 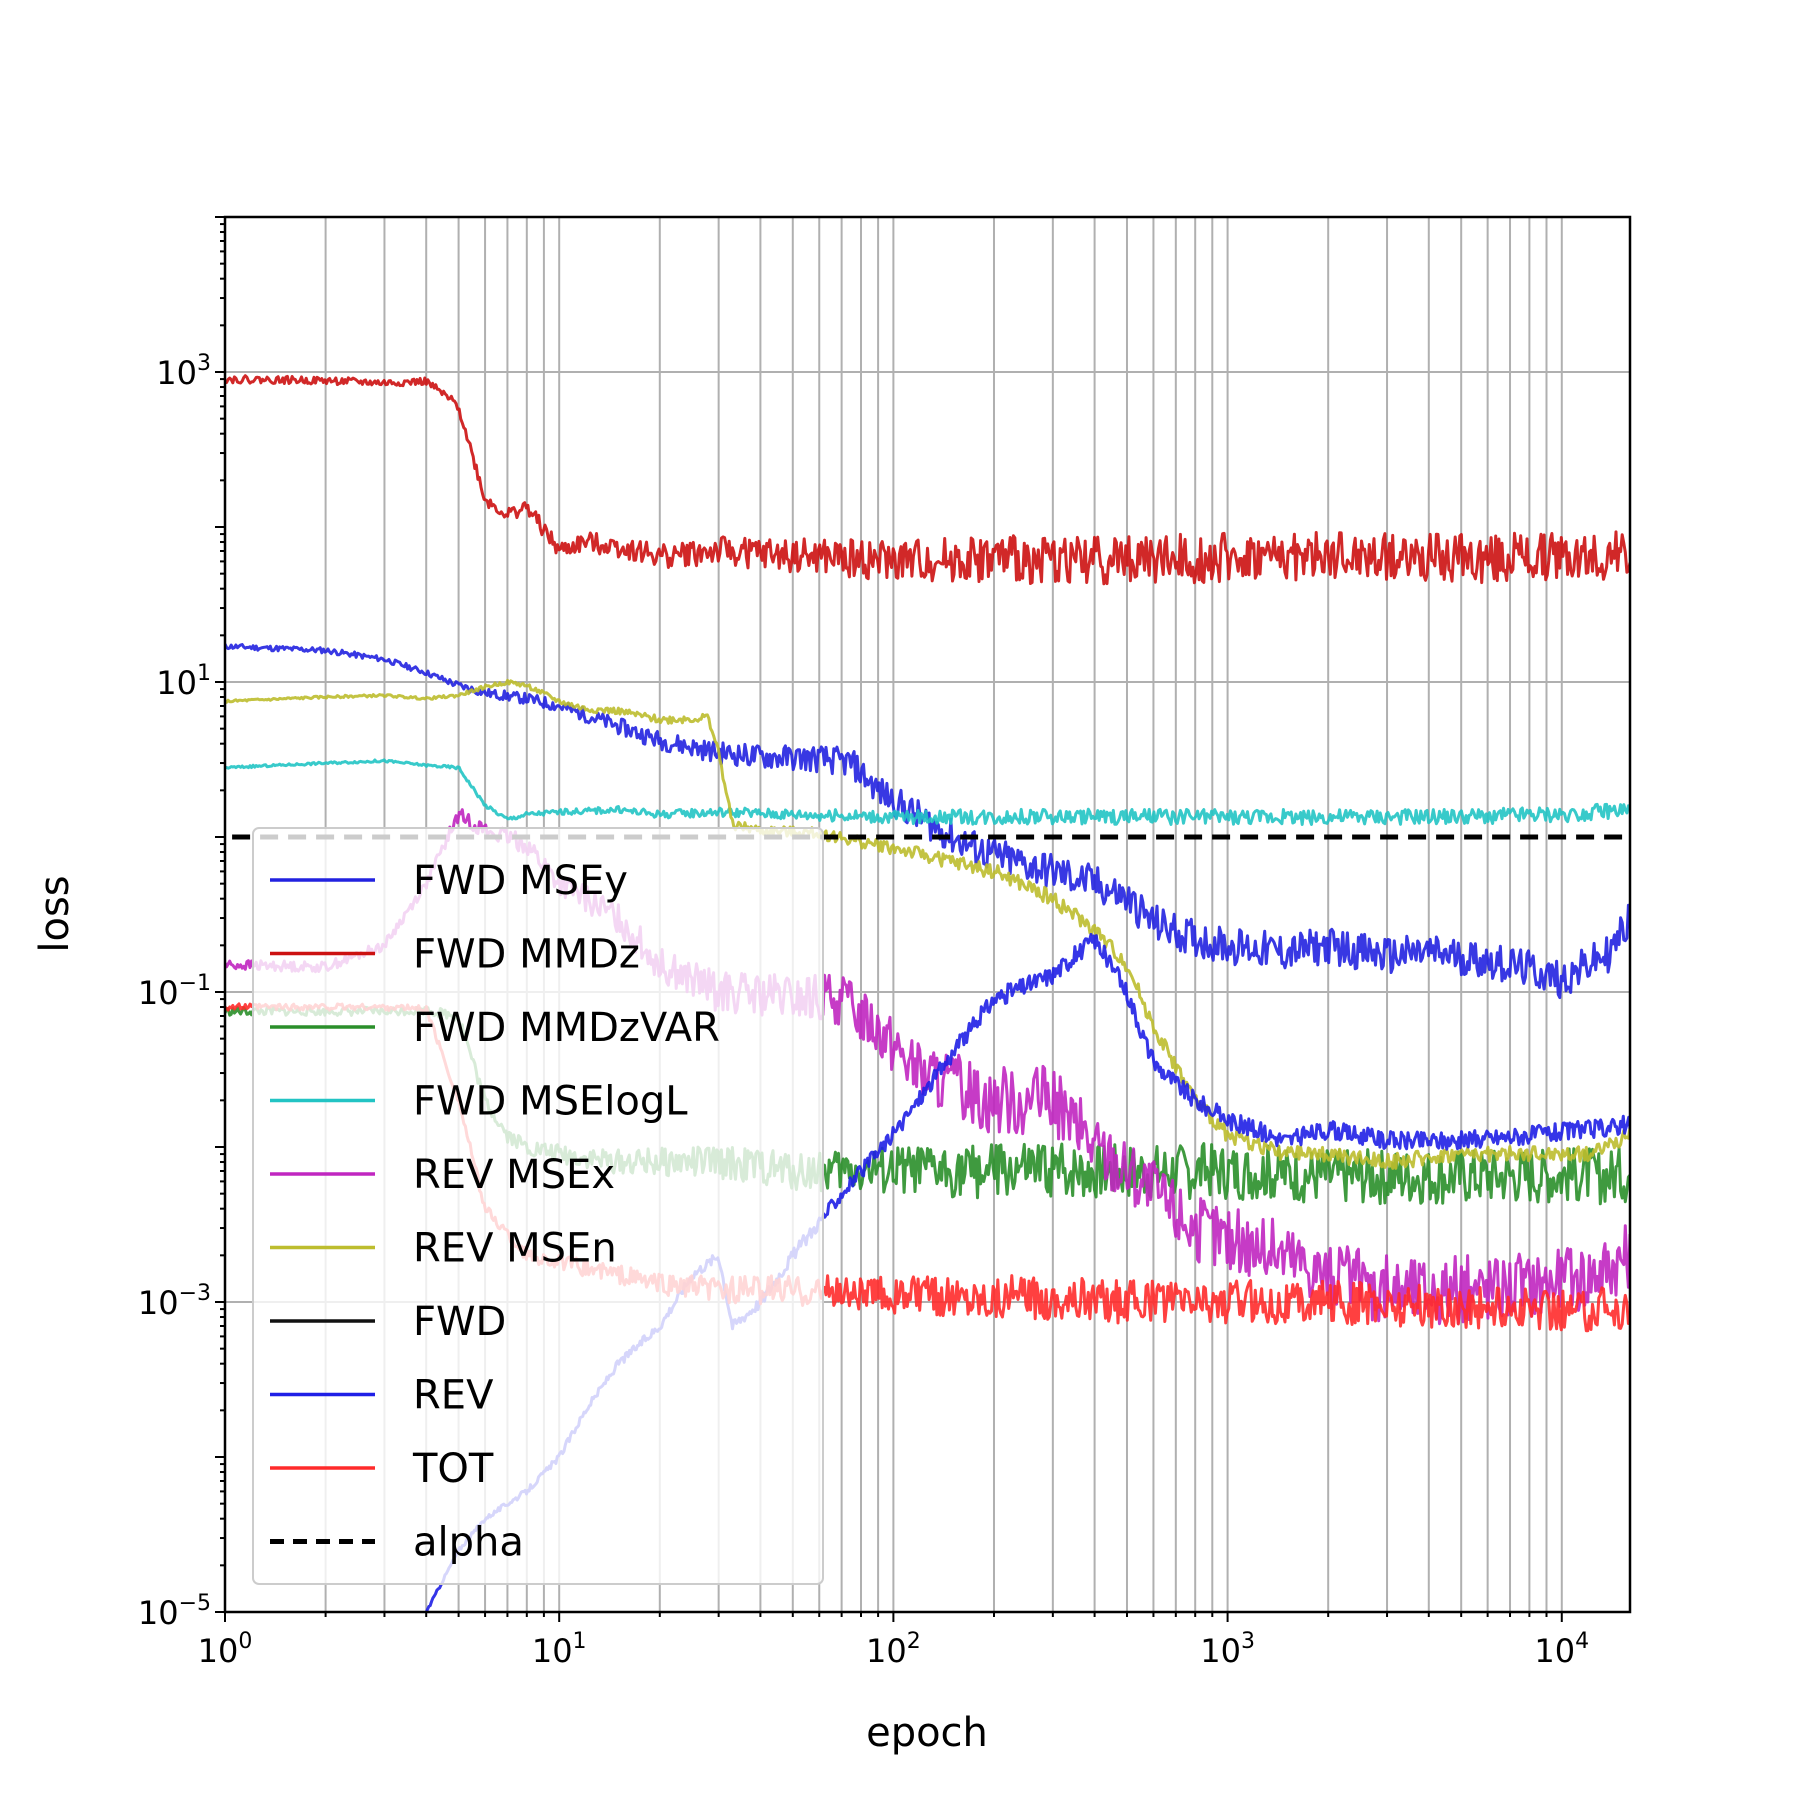 What do you see at coordinates (459, 1322) in the screenshot?
I see `legend-label-fwd: FWD` at bounding box center [459, 1322].